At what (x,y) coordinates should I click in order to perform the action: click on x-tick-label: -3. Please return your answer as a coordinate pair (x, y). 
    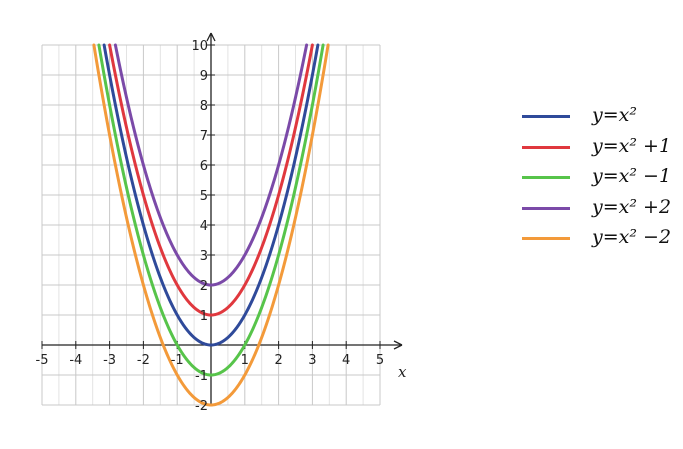
    Looking at the image, I should click on (109, 360).